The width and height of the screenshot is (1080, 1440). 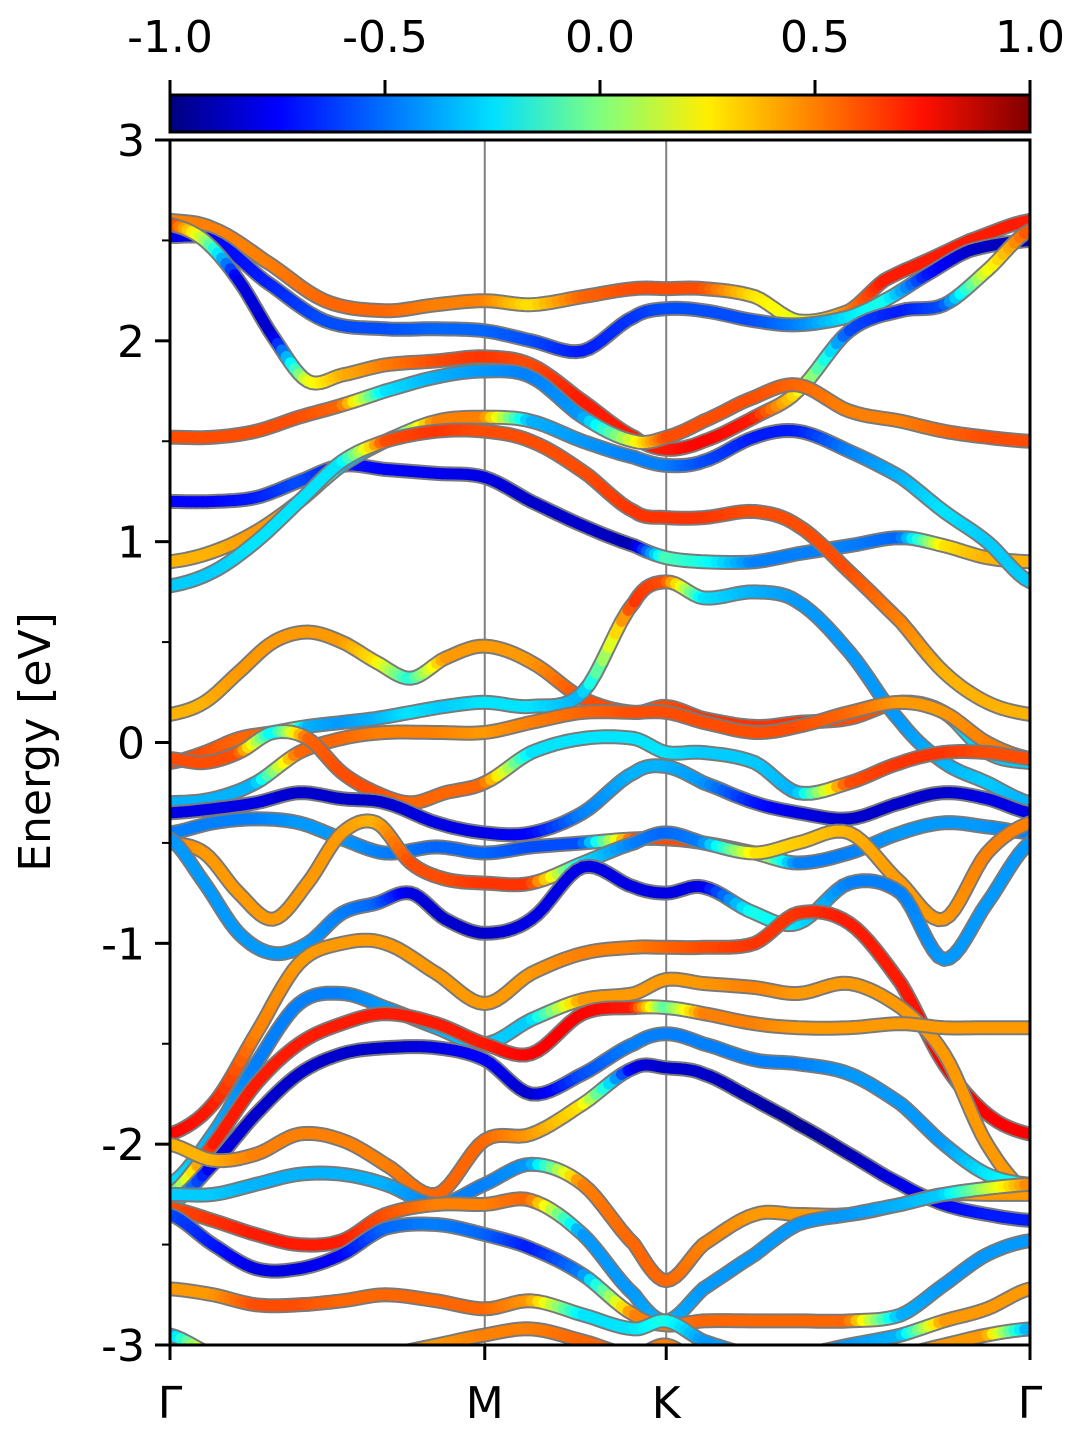 What do you see at coordinates (170, 1403) in the screenshot?
I see `x-tick-label: Γ` at bounding box center [170, 1403].